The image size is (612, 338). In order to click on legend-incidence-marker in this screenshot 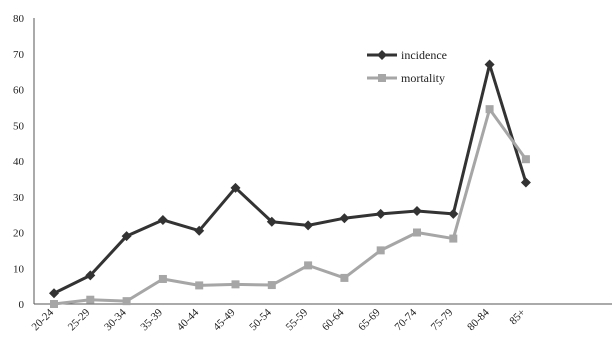, I will do `click(382, 55)`.